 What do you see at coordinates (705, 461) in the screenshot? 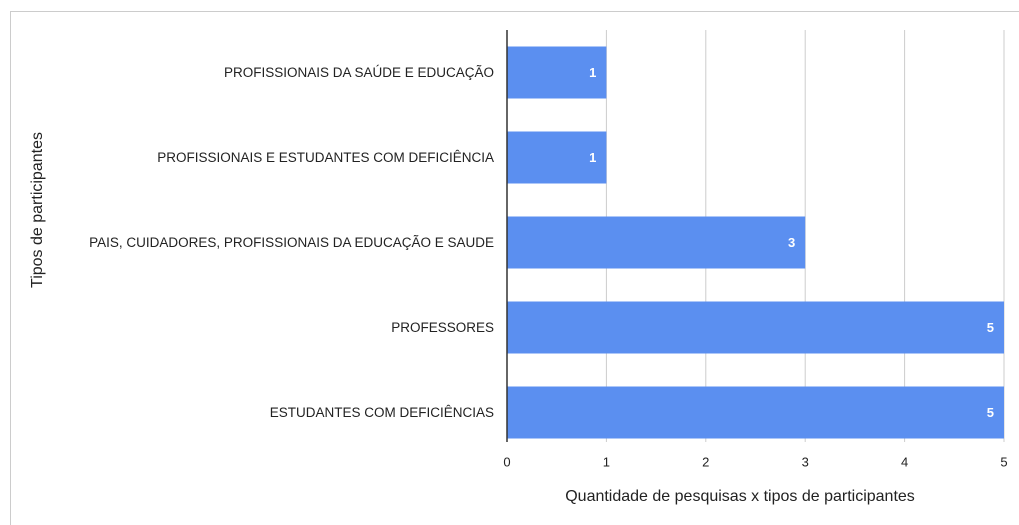
I see `x-tick-label: 2` at bounding box center [705, 461].